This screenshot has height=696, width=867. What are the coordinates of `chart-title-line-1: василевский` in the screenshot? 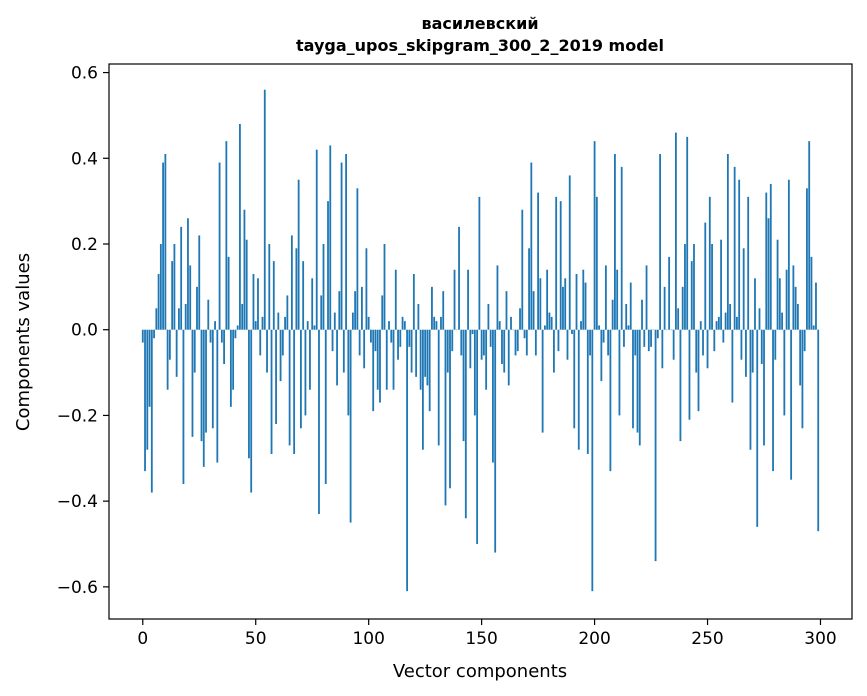 It's located at (479, 23).